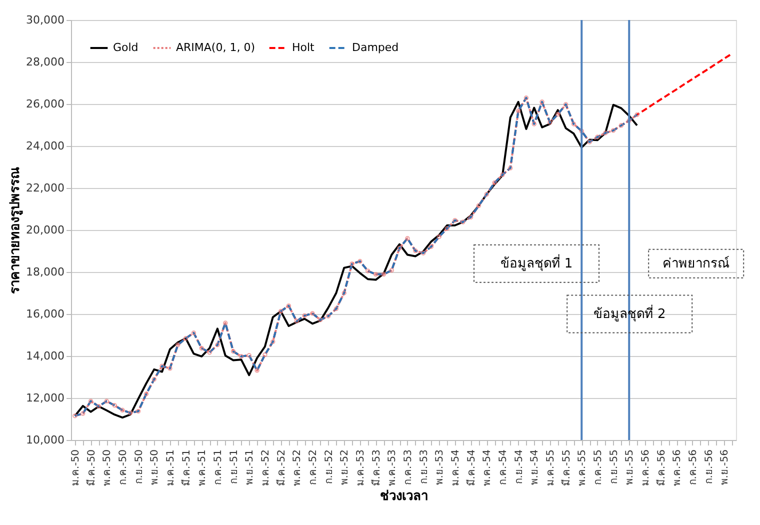  What do you see at coordinates (360, 468) in the screenshot?
I see `x-tick-label: ม.ค.-53` at bounding box center [360, 468].